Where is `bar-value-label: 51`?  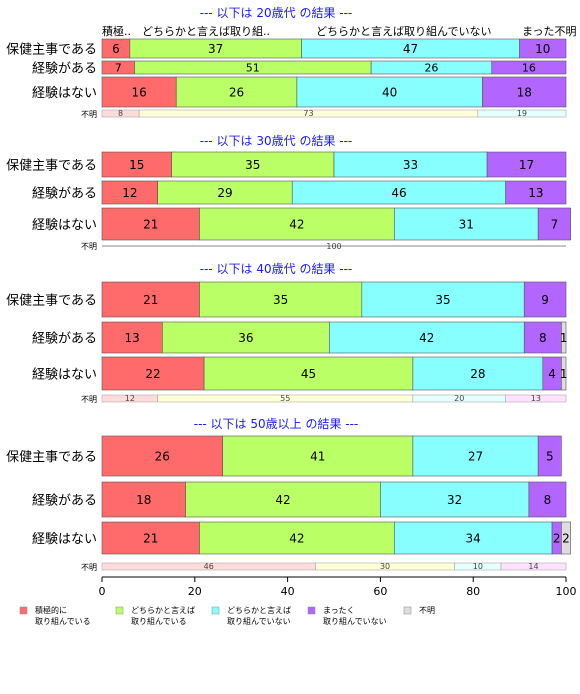 bar-value-label: 51 is located at coordinates (253, 68).